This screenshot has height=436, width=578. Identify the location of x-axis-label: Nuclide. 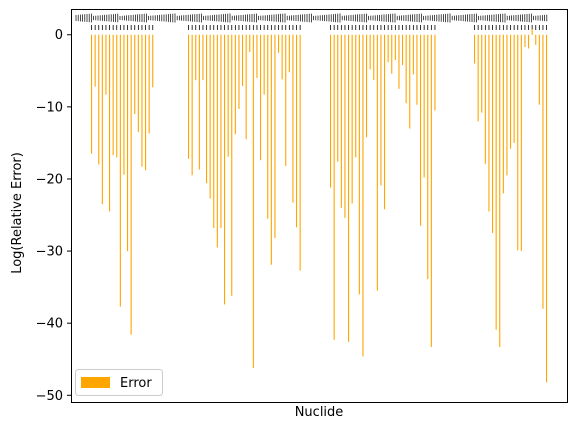
(319, 412).